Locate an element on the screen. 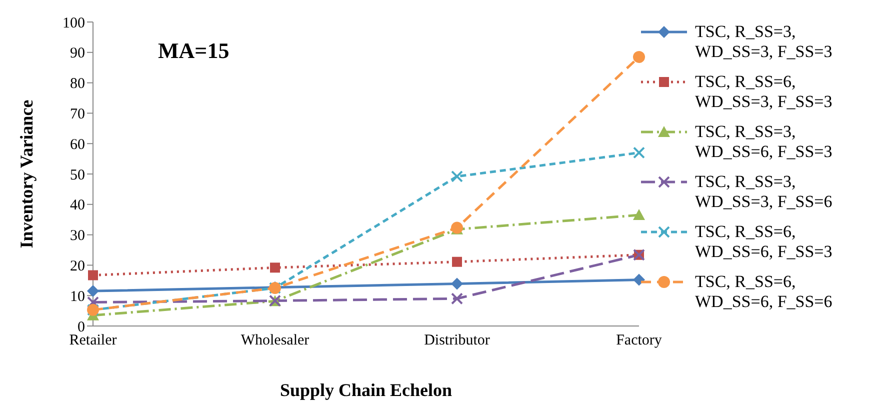  y-tick-label: 40 is located at coordinates (77, 206).